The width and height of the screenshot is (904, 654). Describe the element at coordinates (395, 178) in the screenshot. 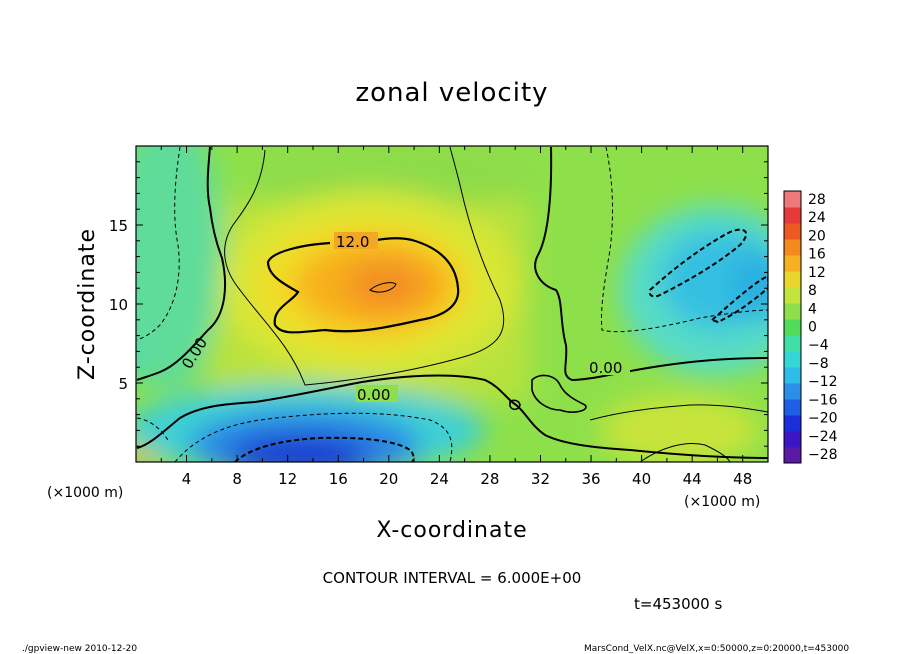

I see `field-top-mid` at that location.